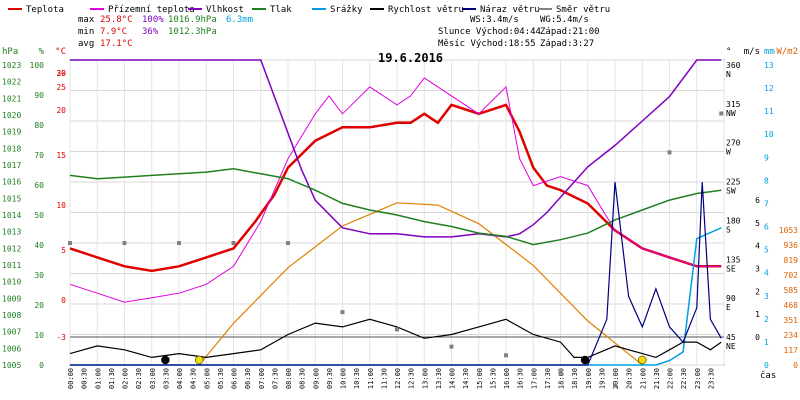 This screenshot has height=400, width=800. I want to click on stat-max-press: 1016.9hPa, so click(192, 20).